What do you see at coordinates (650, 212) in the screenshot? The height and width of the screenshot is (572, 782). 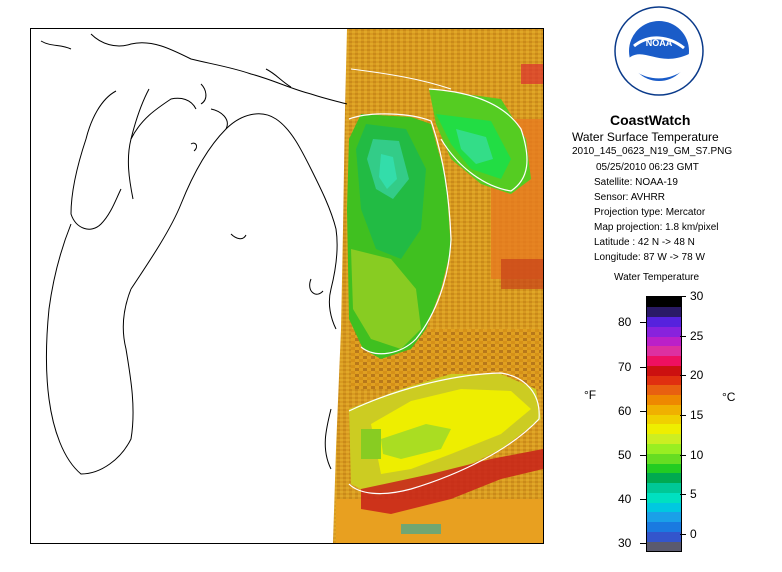 I see `projection-type: Projection type: Mercator` at bounding box center [650, 212].